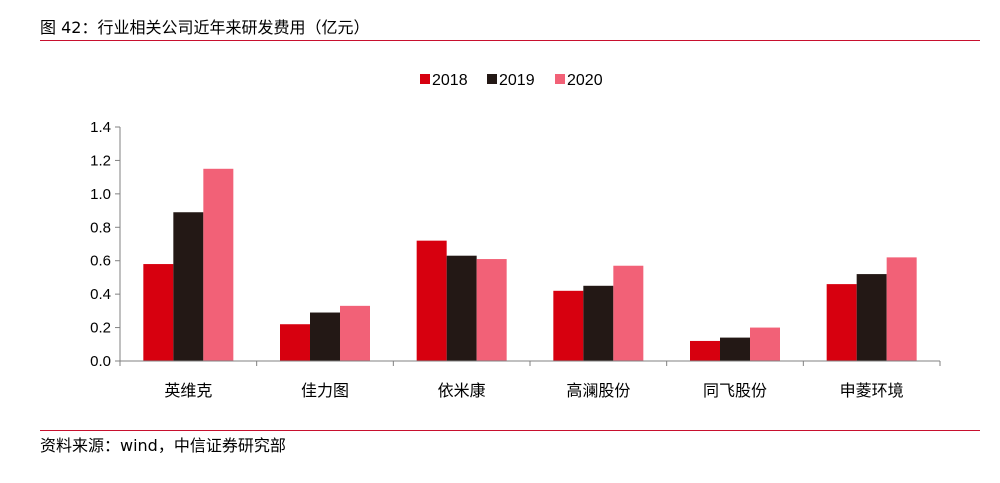 Image resolution: width=1000 pixels, height=483 pixels. What do you see at coordinates (872, 390) in the screenshot?
I see `x-category-label: 申菱环境` at bounding box center [872, 390].